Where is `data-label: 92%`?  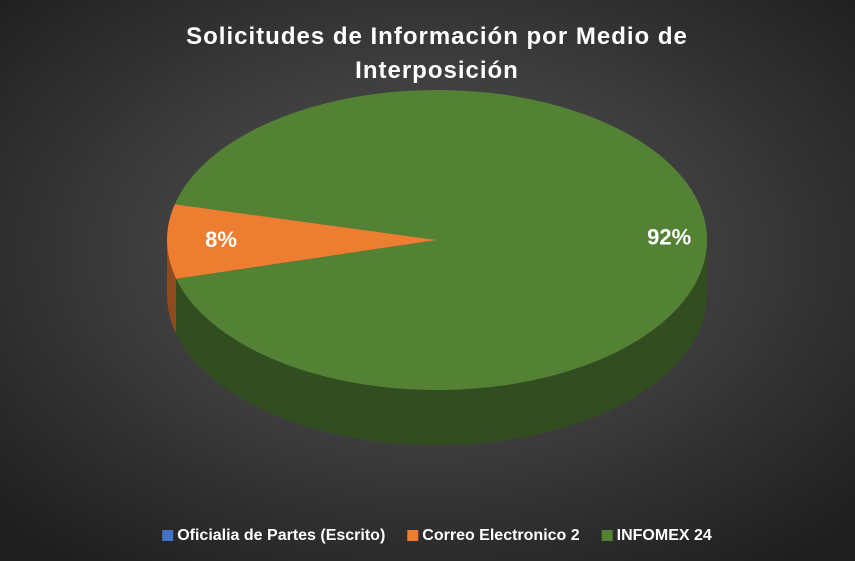 data-label: 92% is located at coordinates (669, 236).